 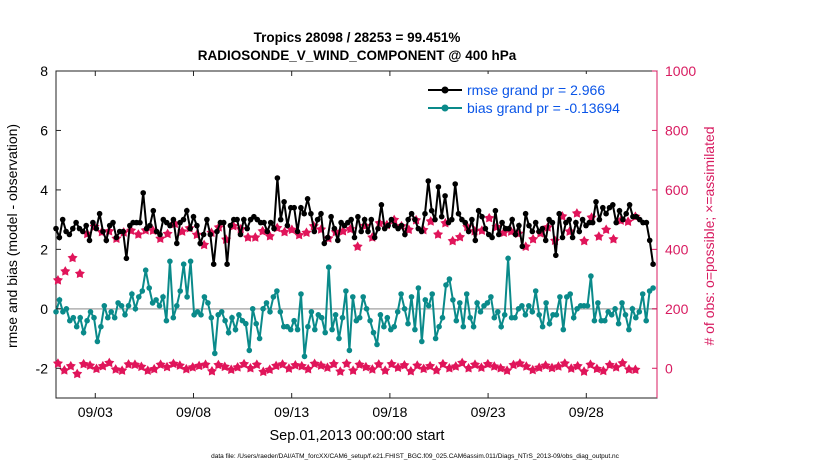 What do you see at coordinates (709, 235) in the screenshot?
I see `y-axis-right-label: # of obs: o=possible; ×=assimilated` at bounding box center [709, 235].